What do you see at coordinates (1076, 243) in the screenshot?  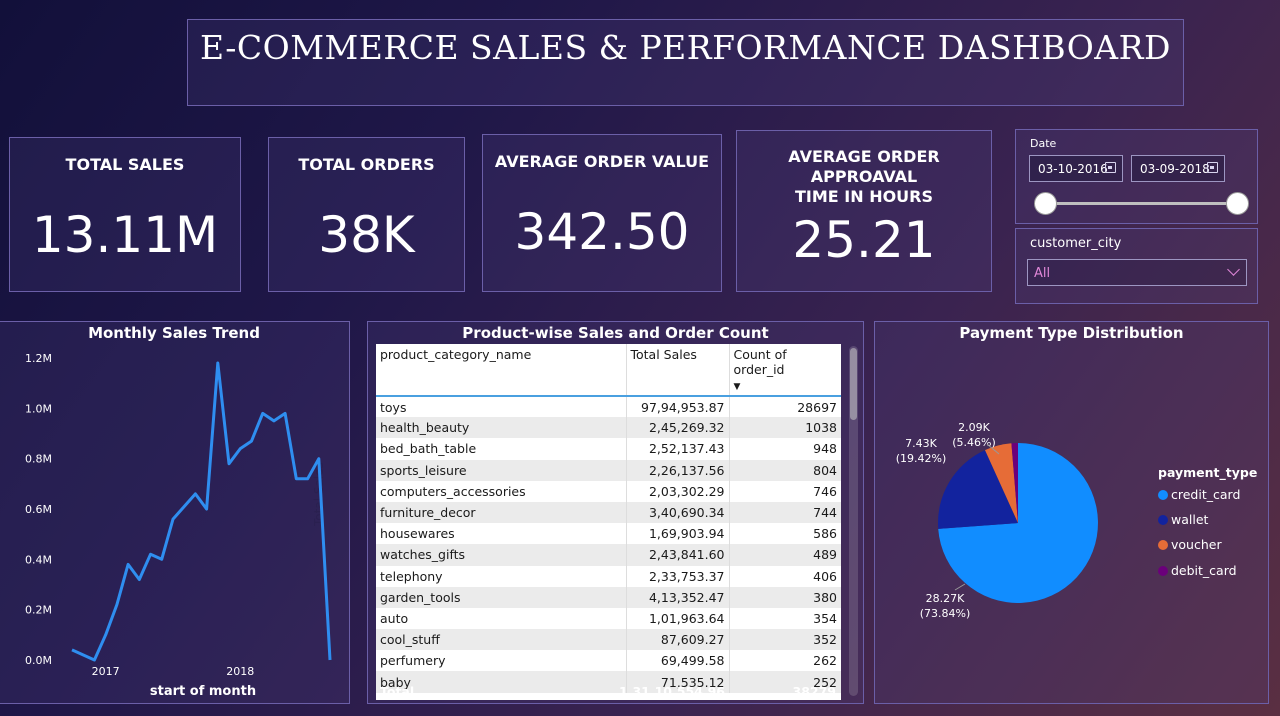 I see `customer-city-label: customer_city` at bounding box center [1076, 243].